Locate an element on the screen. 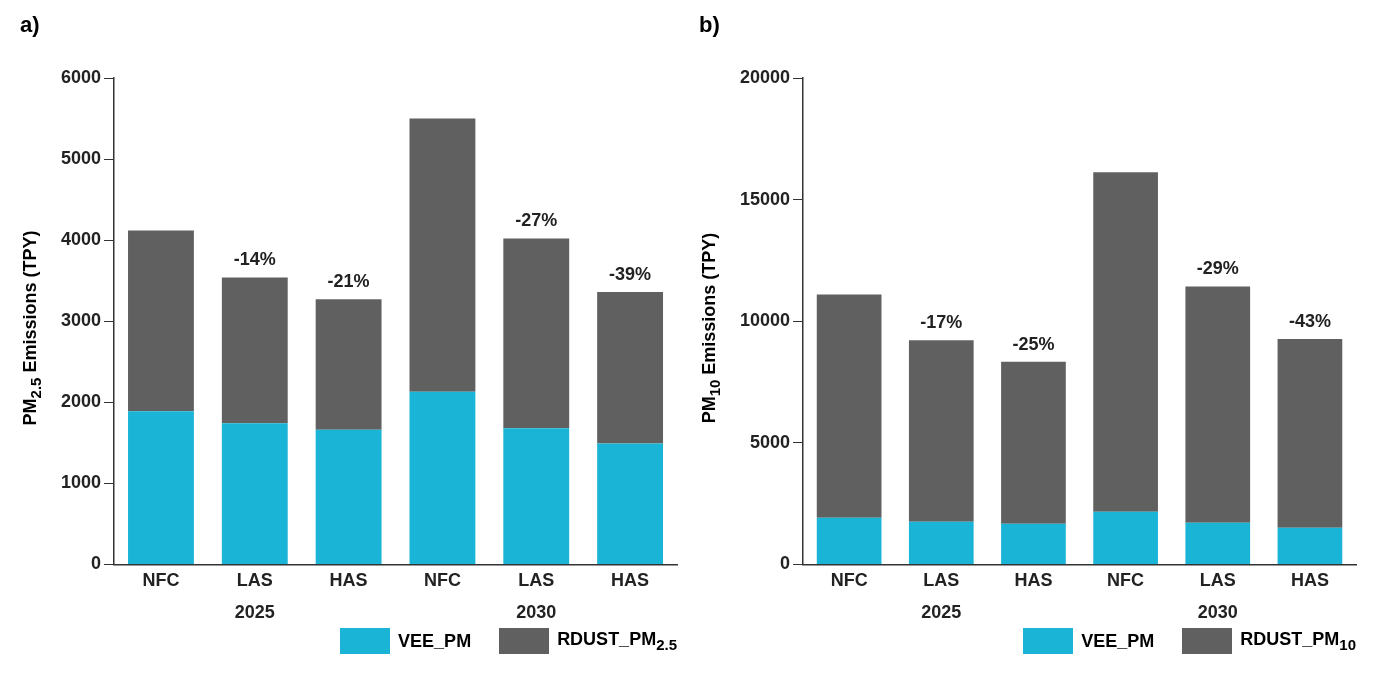 The width and height of the screenshot is (1375, 689). annotation: -39% is located at coordinates (630, 273).